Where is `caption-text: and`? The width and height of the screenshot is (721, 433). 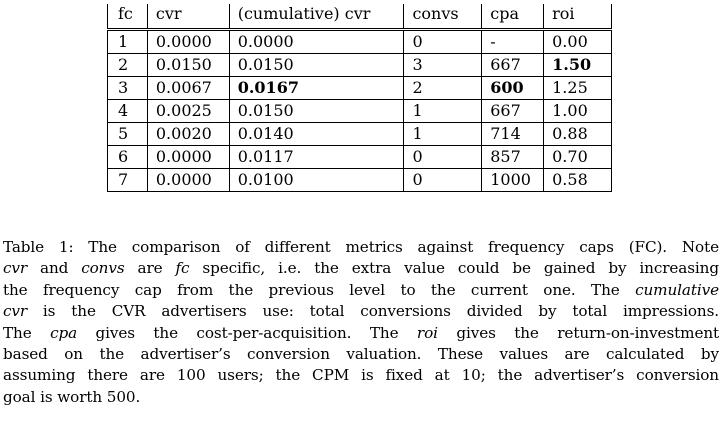
caption-text: and is located at coordinates (54, 268).